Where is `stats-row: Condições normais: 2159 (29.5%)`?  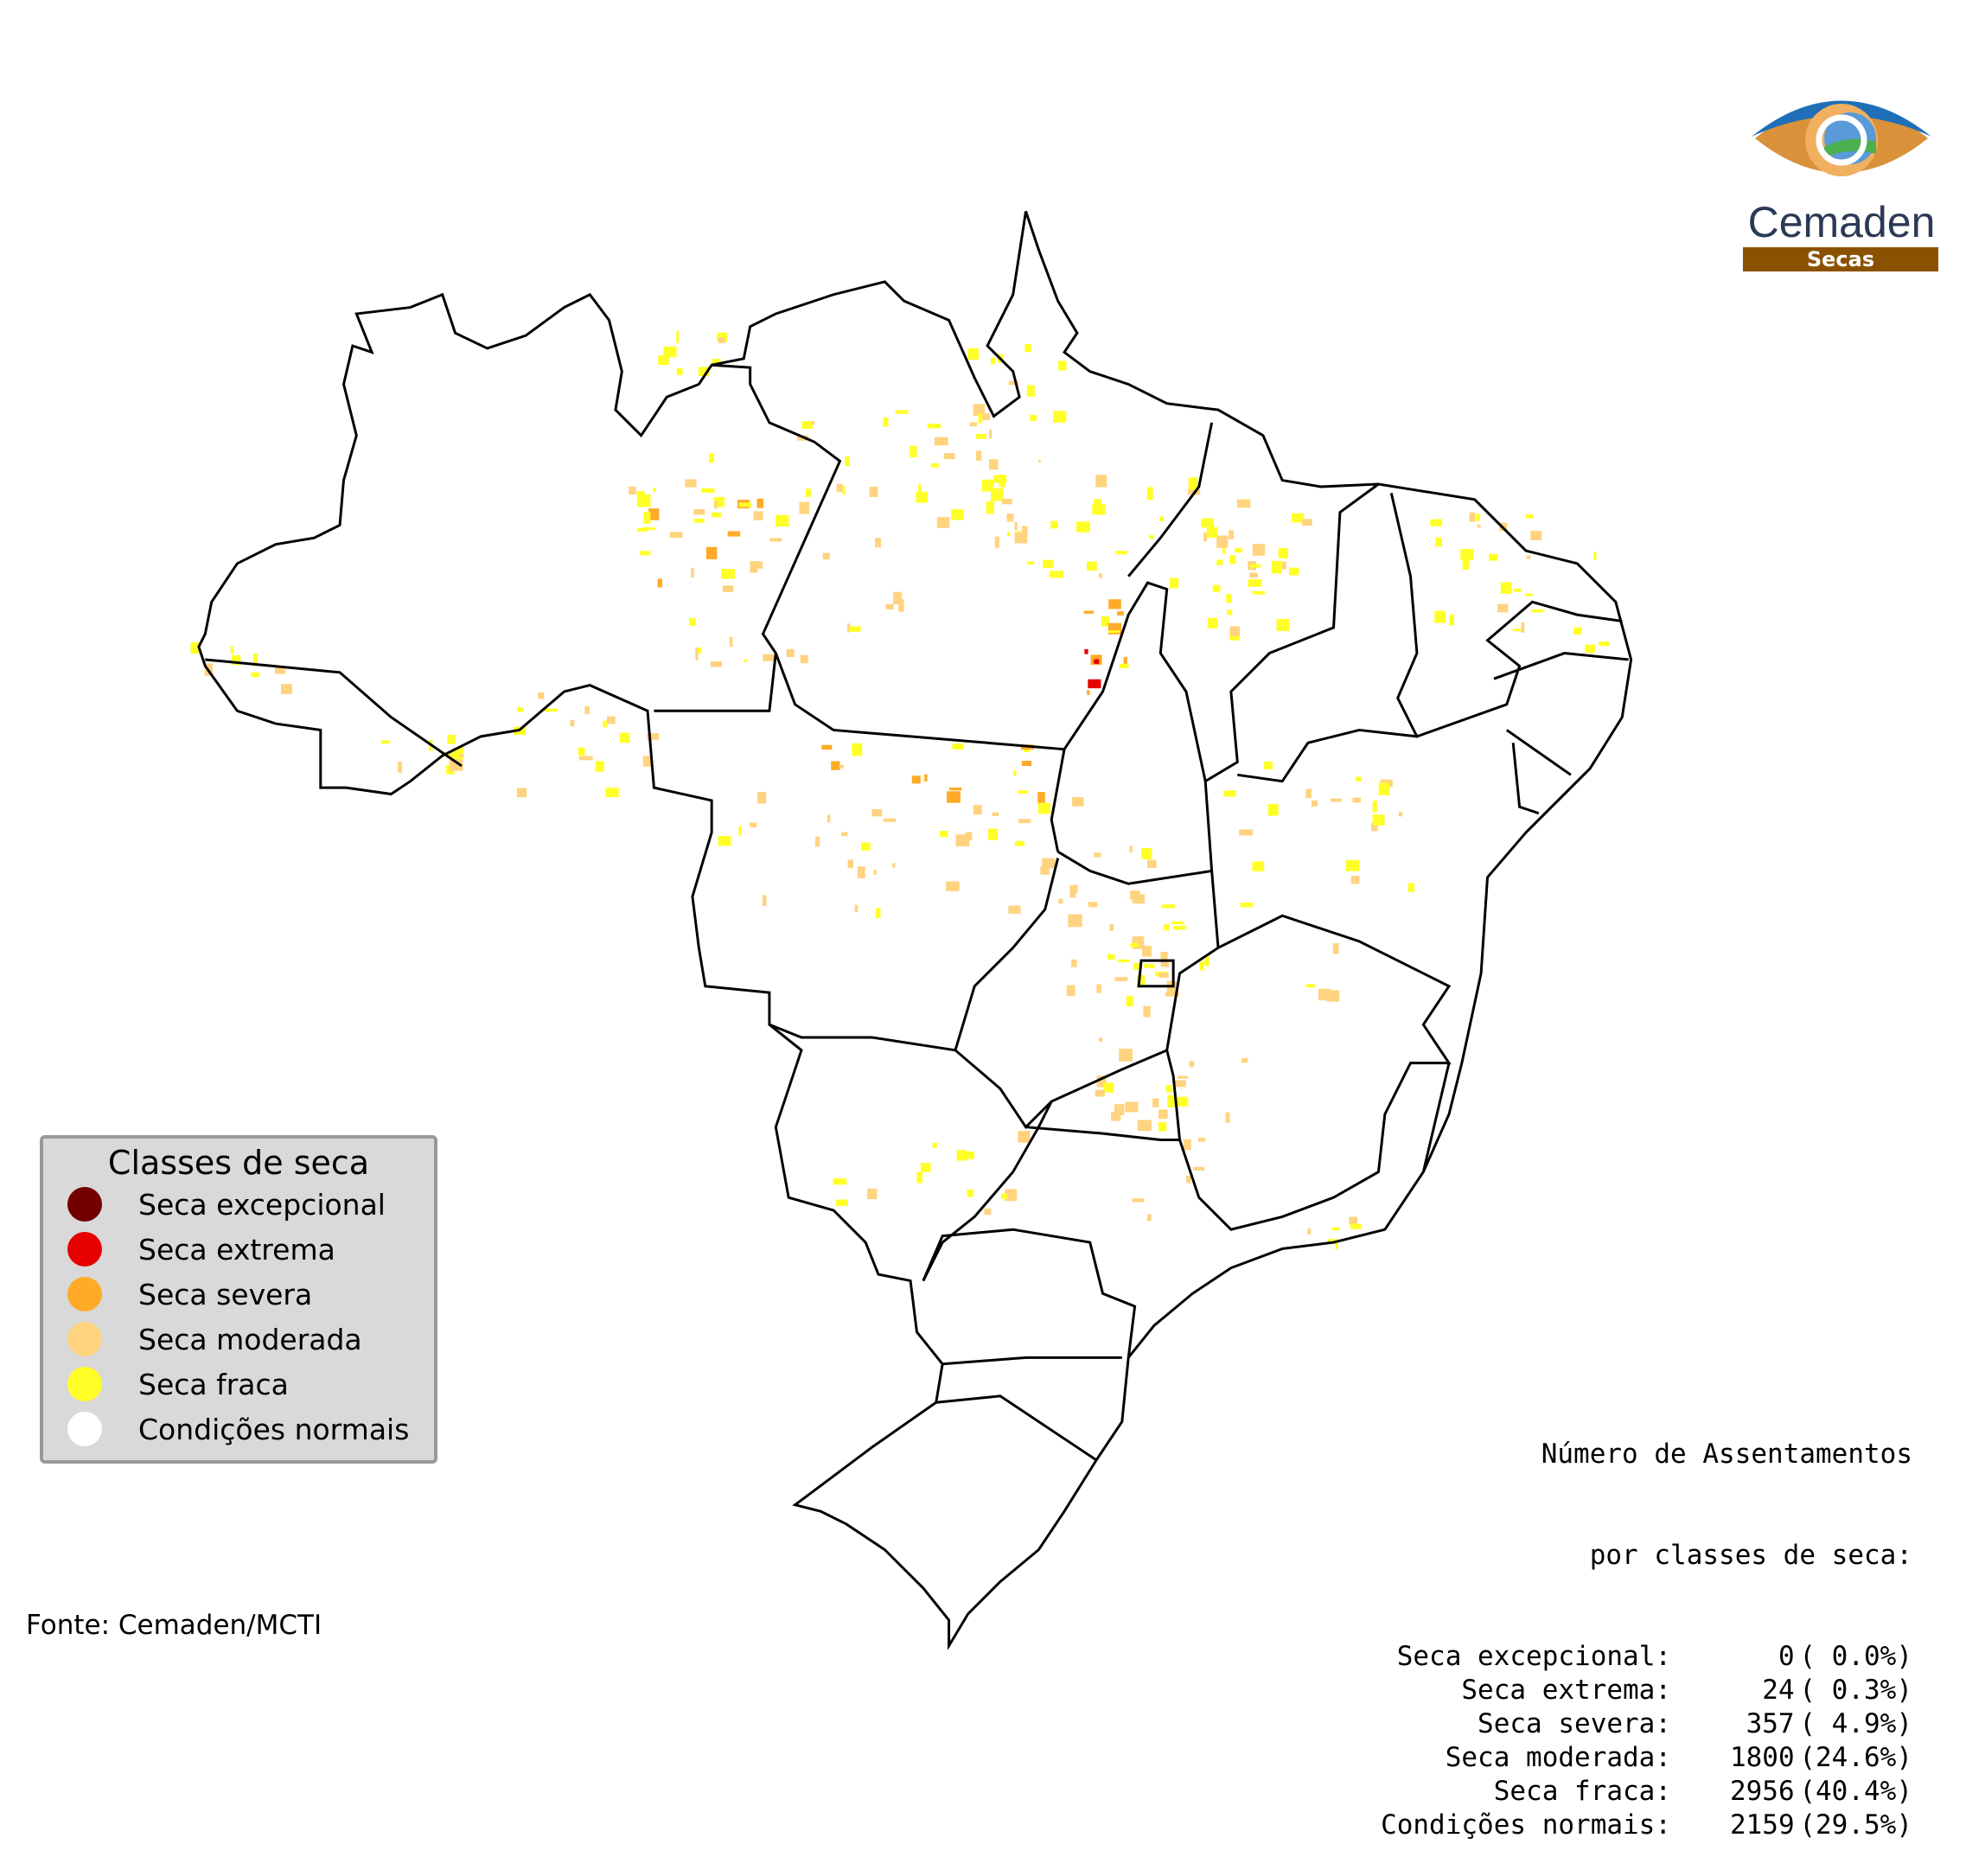
stats-row: Condições normais: 2159 (29.5%) is located at coordinates (1646, 1825).